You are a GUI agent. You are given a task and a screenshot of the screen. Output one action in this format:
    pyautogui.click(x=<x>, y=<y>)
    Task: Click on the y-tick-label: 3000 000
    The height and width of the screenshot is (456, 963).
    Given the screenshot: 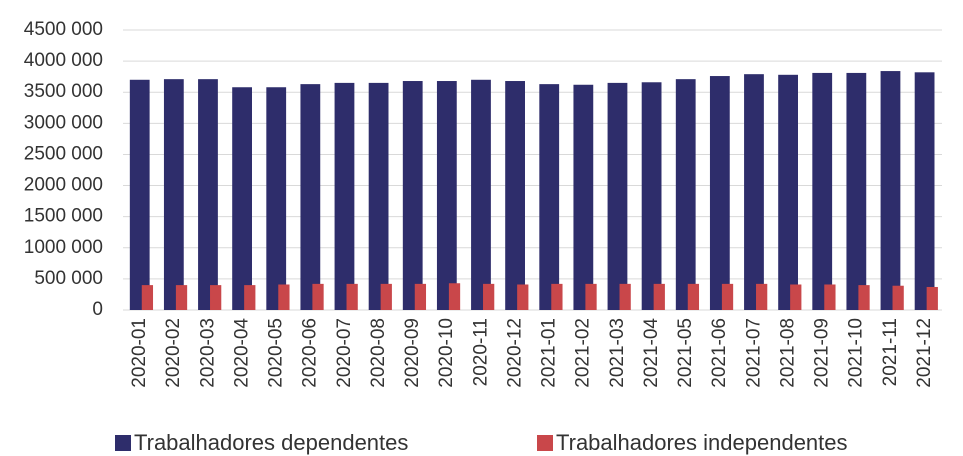 What is the action you would take?
    pyautogui.click(x=63, y=122)
    